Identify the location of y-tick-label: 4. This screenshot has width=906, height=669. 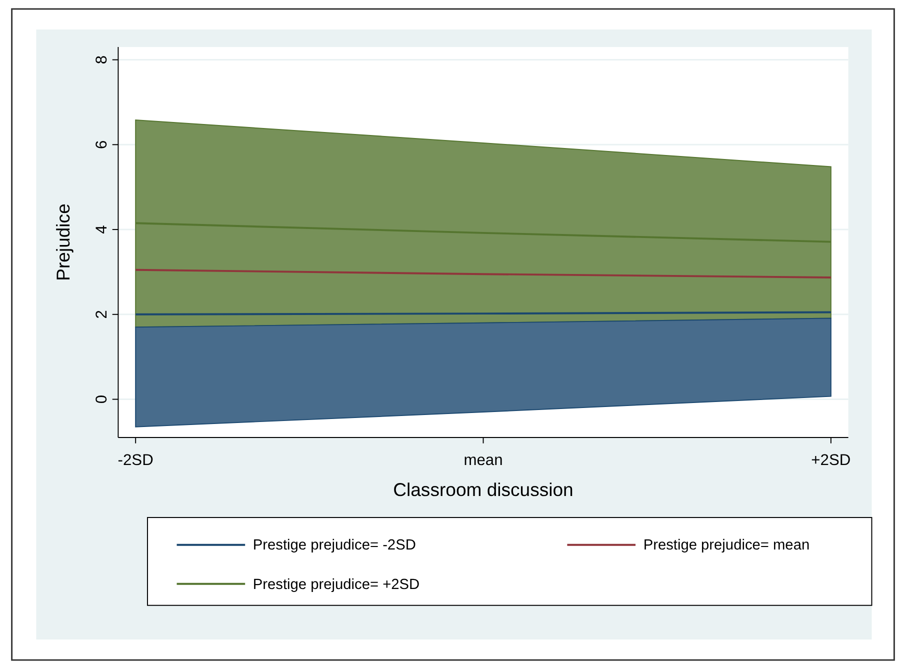
(101, 229).